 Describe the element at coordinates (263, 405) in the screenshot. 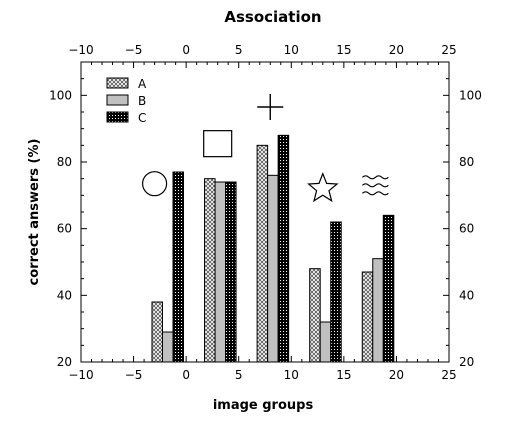

I see `x-axis-label: image groups` at that location.